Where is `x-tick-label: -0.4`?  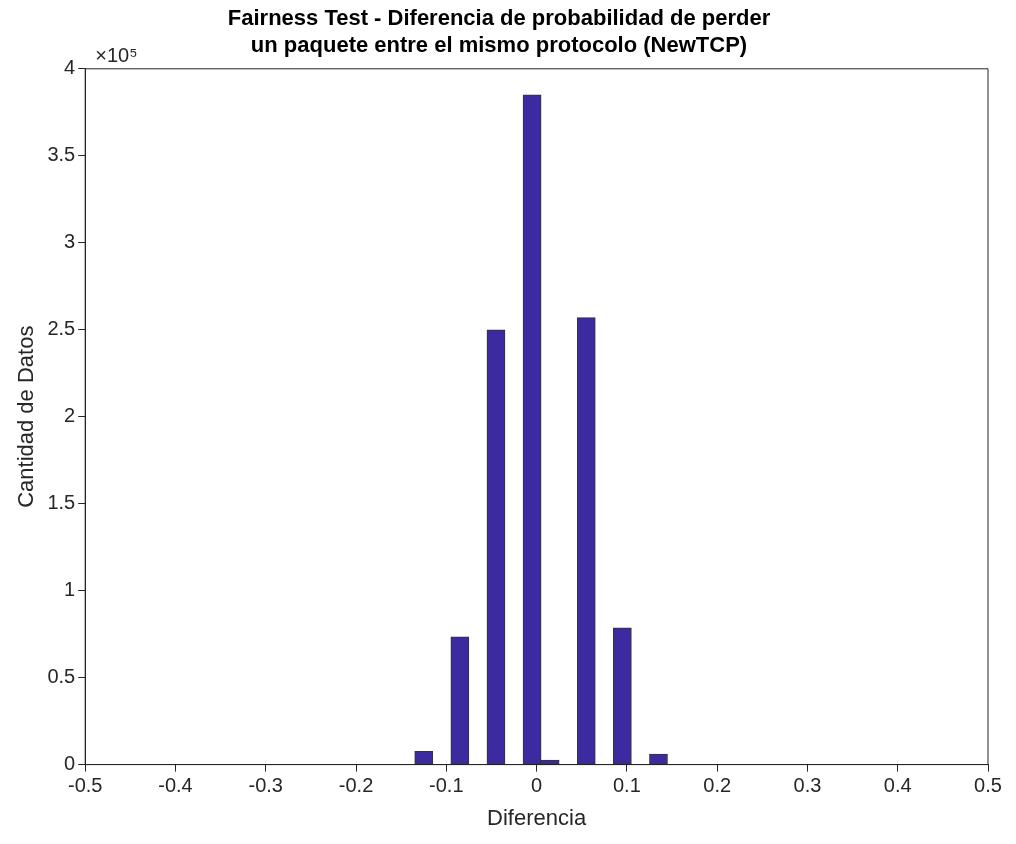
x-tick-label: -0.4 is located at coordinates (175, 785).